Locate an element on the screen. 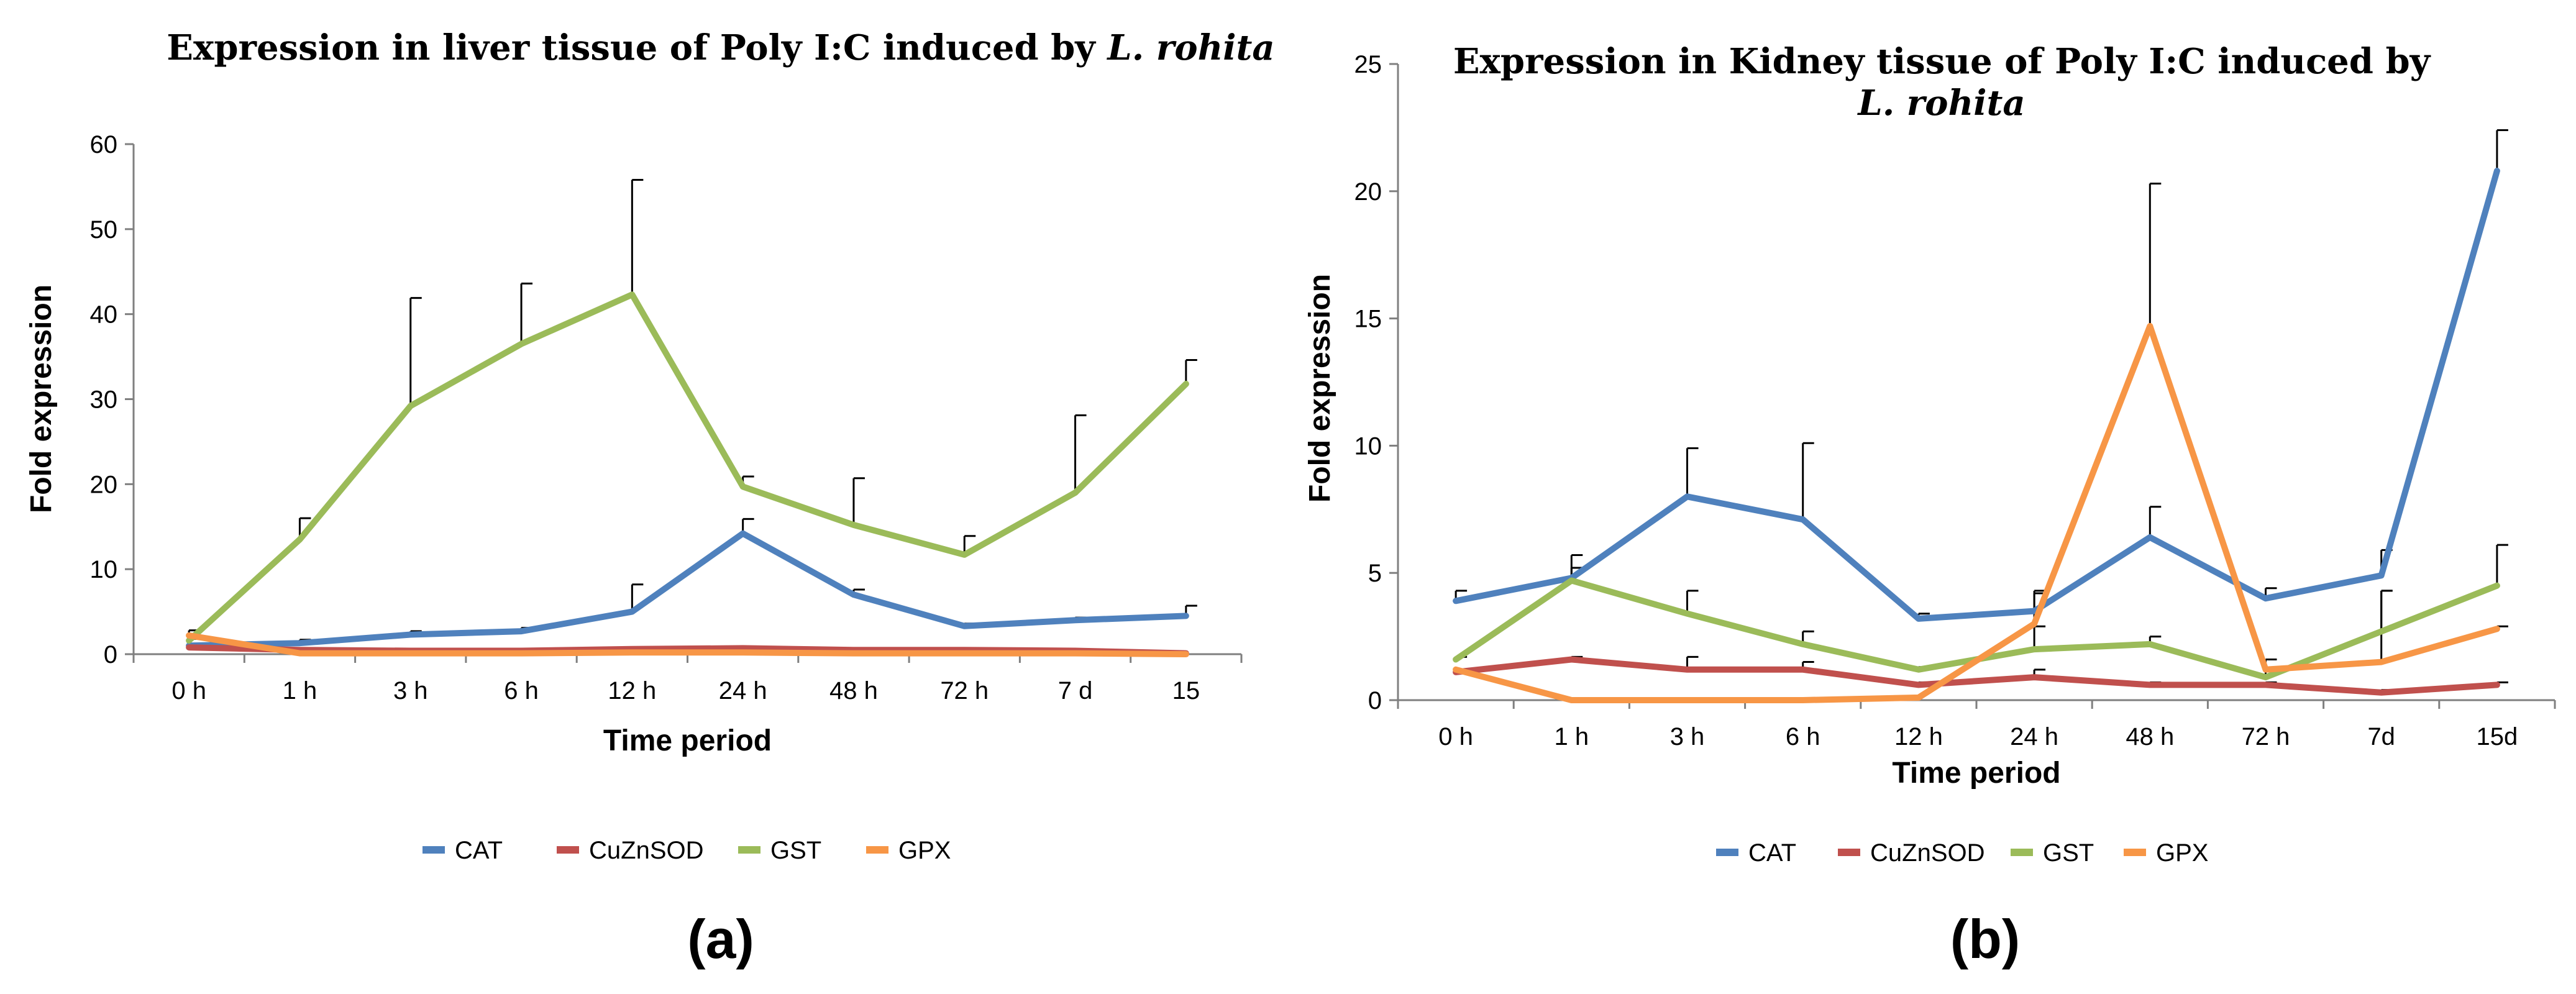 Image resolution: width=2576 pixels, height=994 pixels. y-tick-label: 60 is located at coordinates (104, 144).